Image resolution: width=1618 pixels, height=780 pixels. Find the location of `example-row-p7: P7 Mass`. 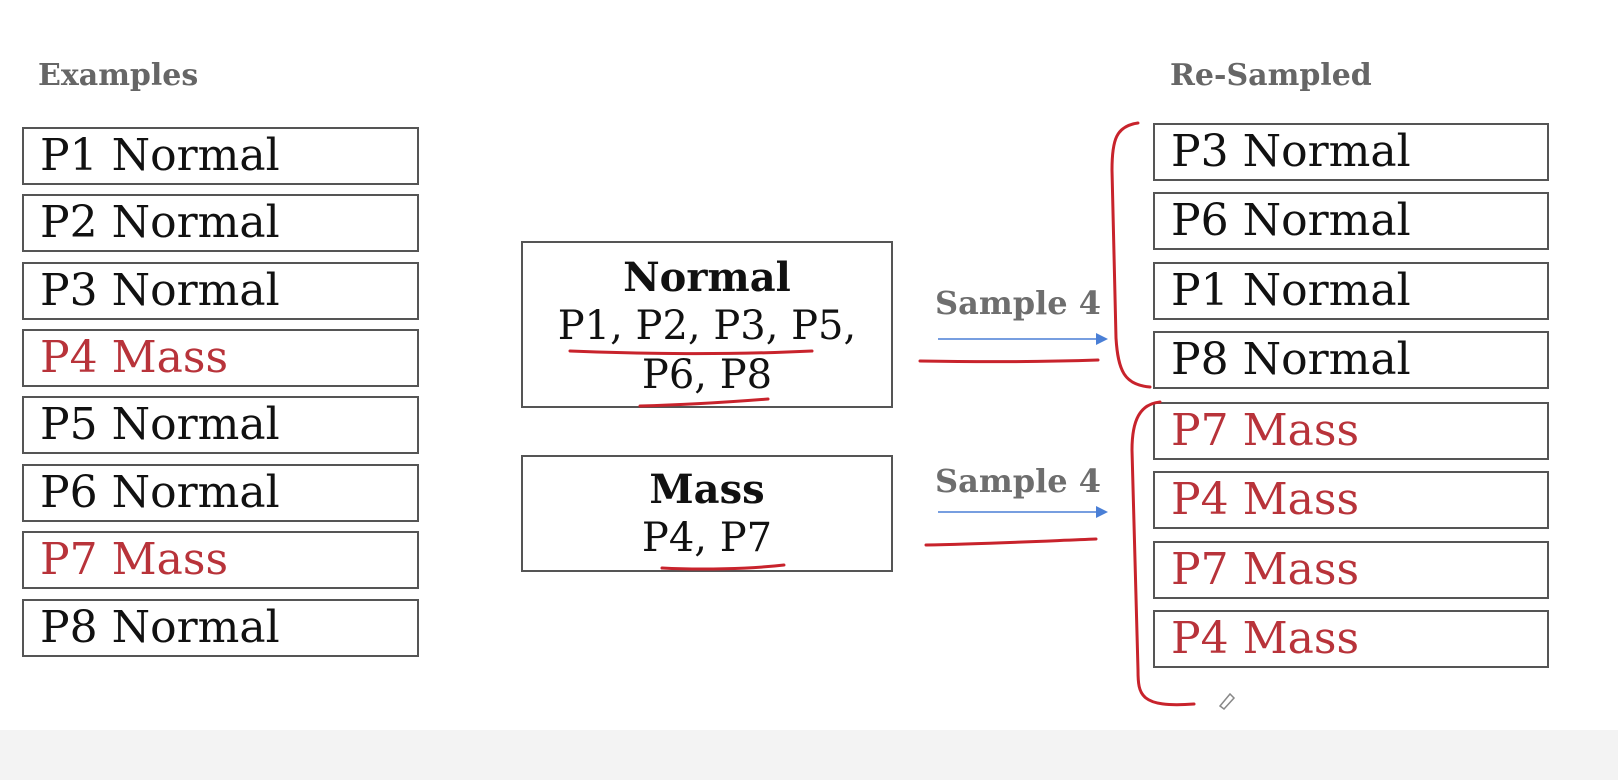

example-row-p7: P7 Mass is located at coordinates (220, 560).